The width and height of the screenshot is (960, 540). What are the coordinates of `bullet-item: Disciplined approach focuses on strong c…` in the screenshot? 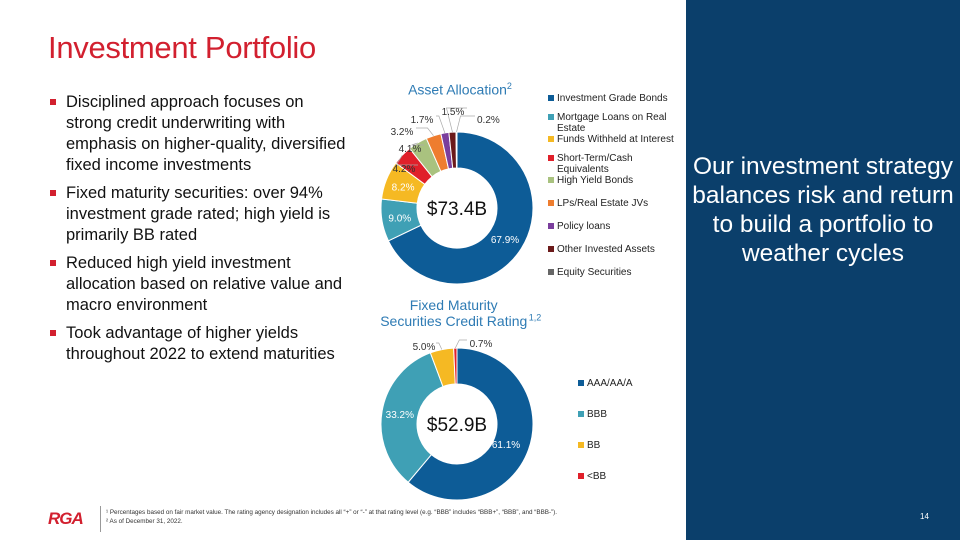 It's located at (198, 134).